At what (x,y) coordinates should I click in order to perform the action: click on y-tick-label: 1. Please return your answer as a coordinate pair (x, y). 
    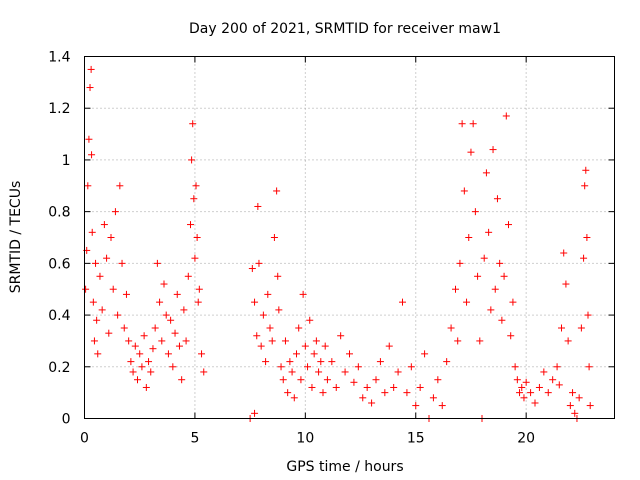
    Looking at the image, I should click on (66, 161).